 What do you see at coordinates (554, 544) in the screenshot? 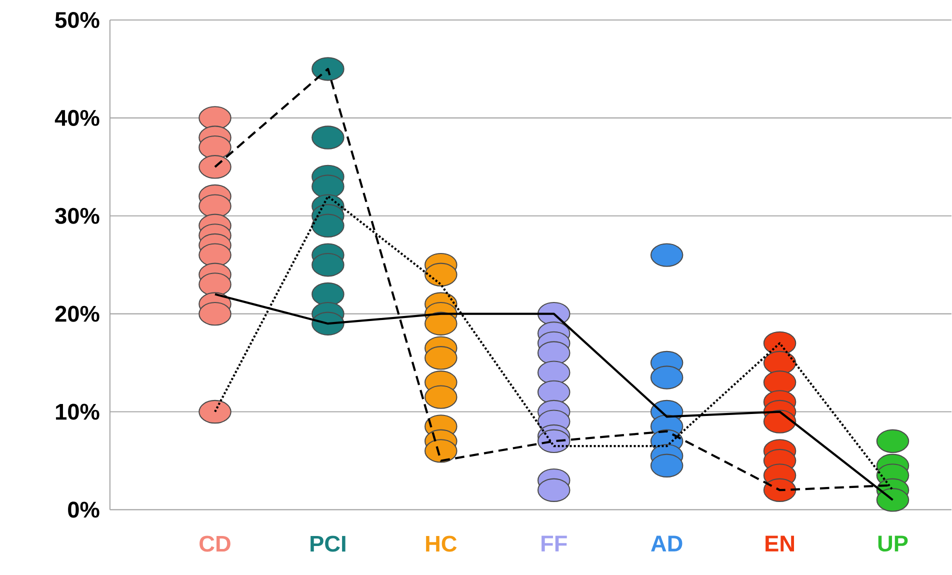
I see `x-tick-label: FF` at bounding box center [554, 544].